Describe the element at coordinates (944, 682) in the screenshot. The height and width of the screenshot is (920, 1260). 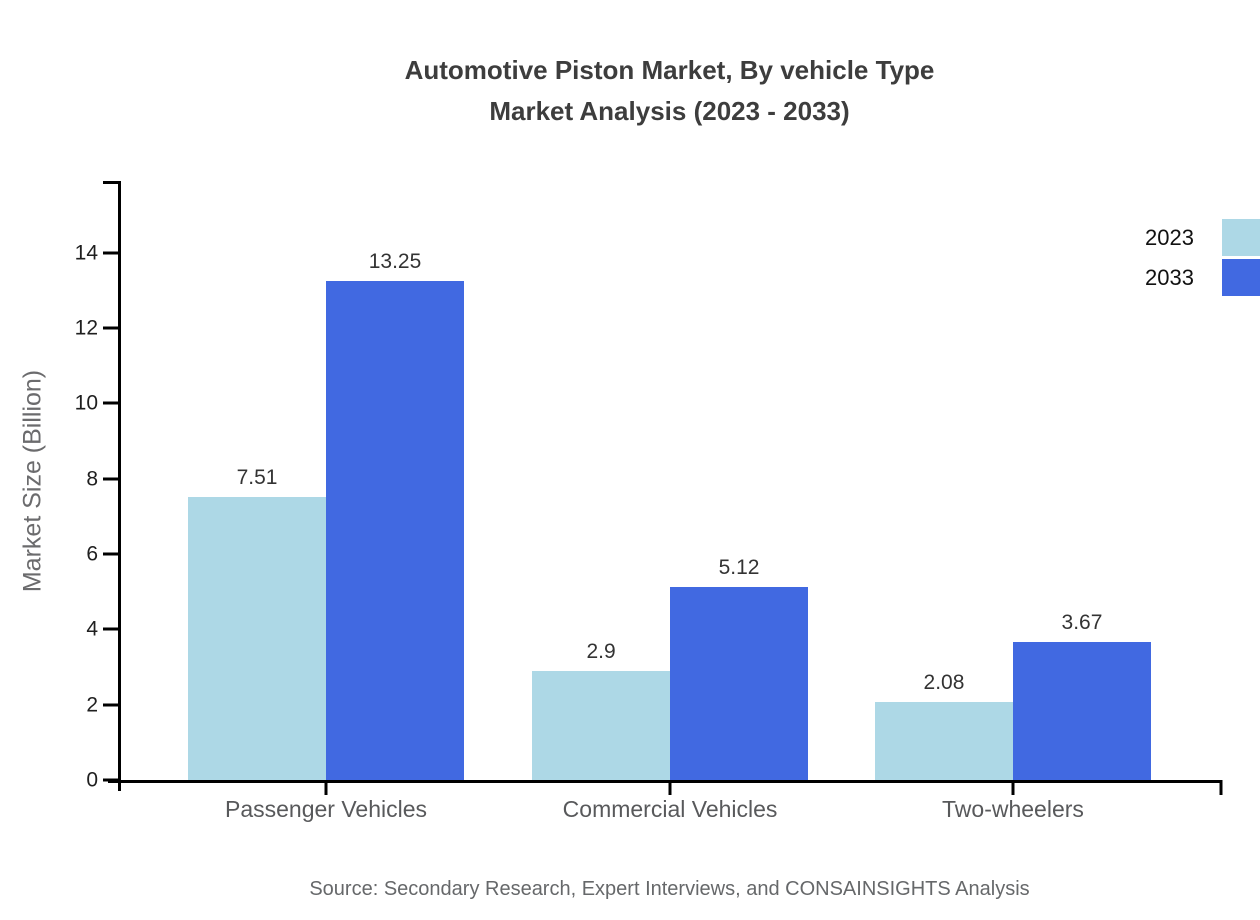
I see `value-label-2023-two-wheelers: 2.08` at that location.